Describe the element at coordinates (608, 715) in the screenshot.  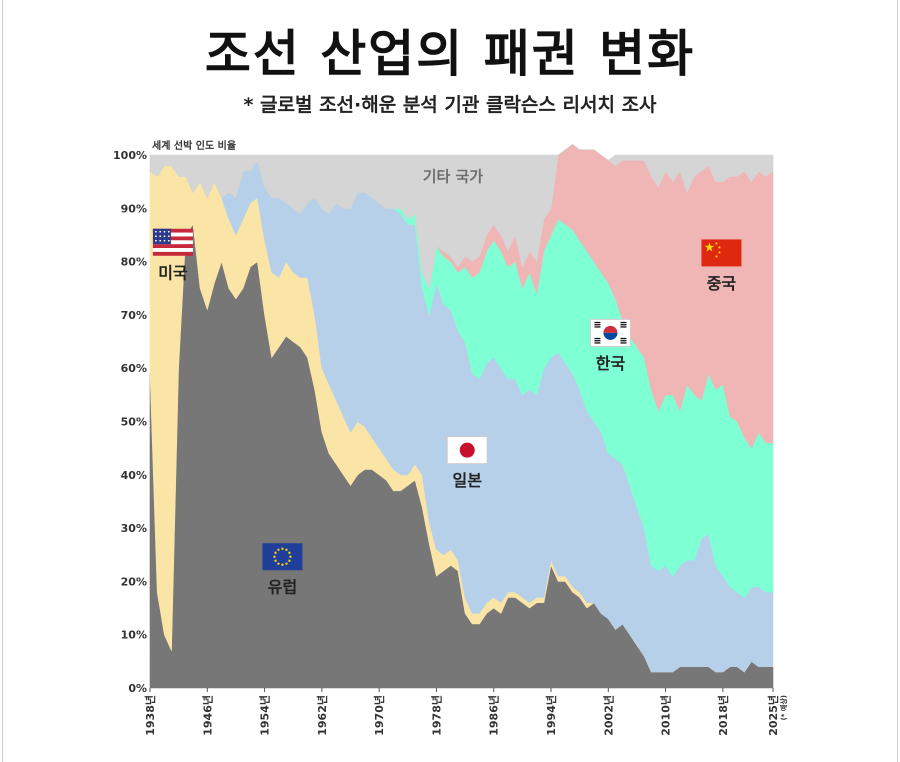
I see `x-tick-label: 2002년` at that location.